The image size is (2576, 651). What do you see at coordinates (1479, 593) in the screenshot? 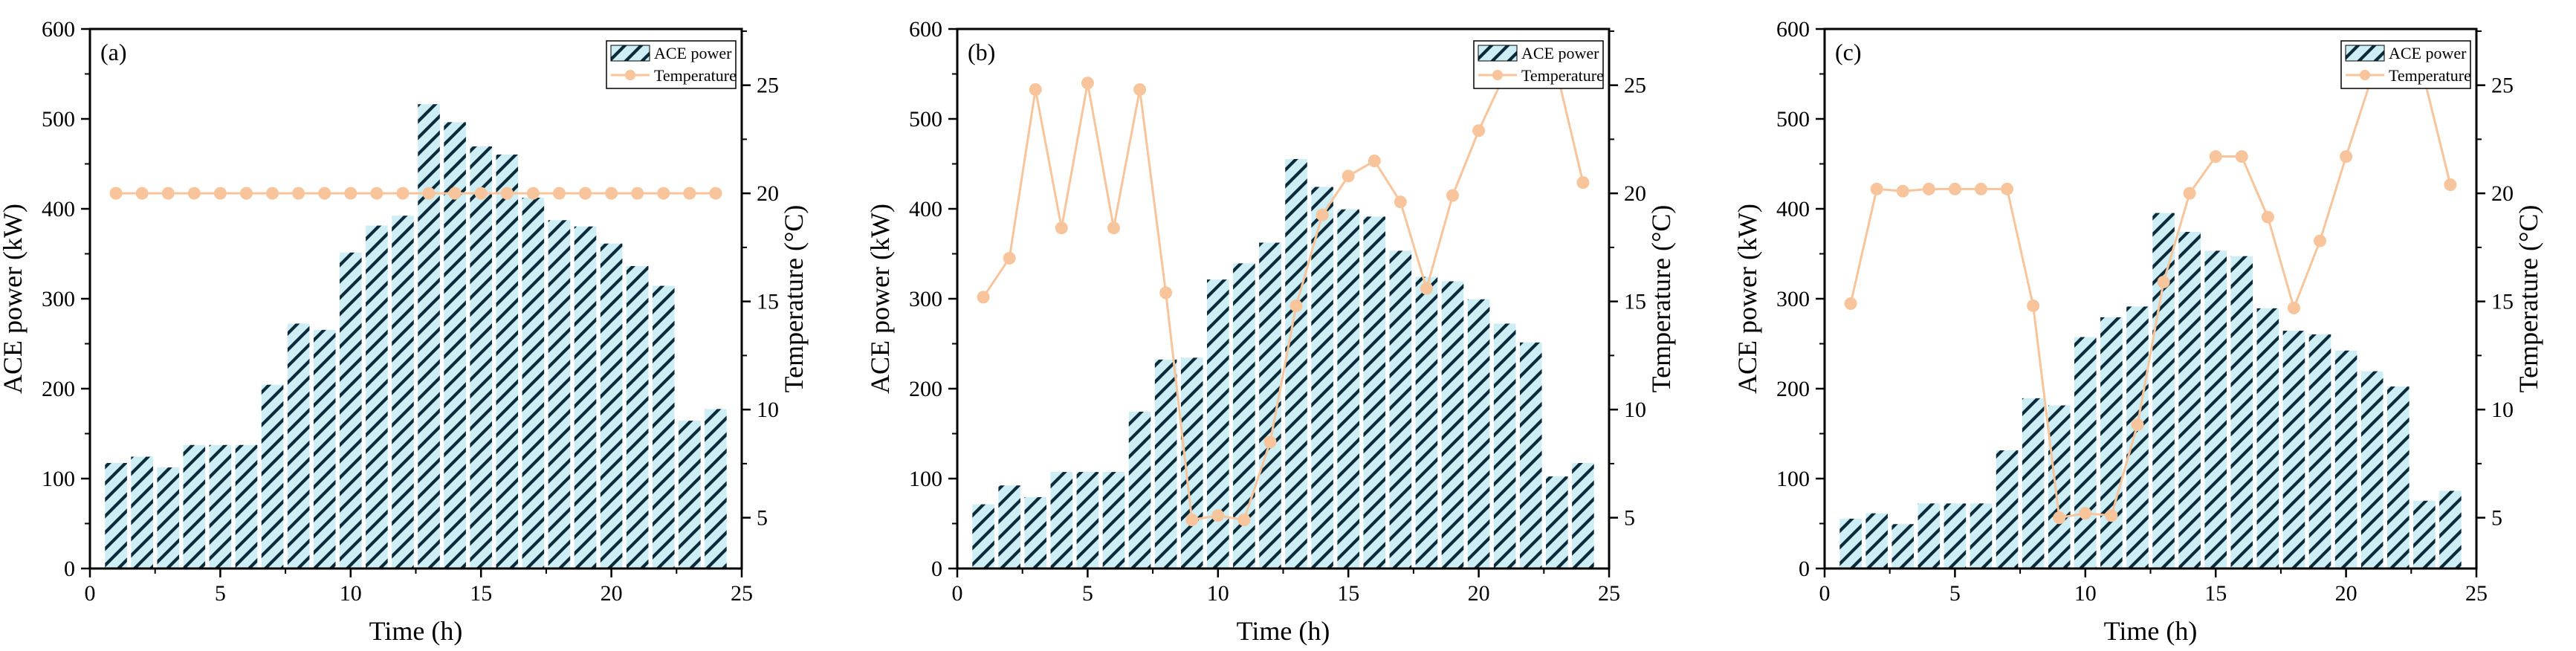
I see `x-tick-label: 20` at bounding box center [1479, 593].